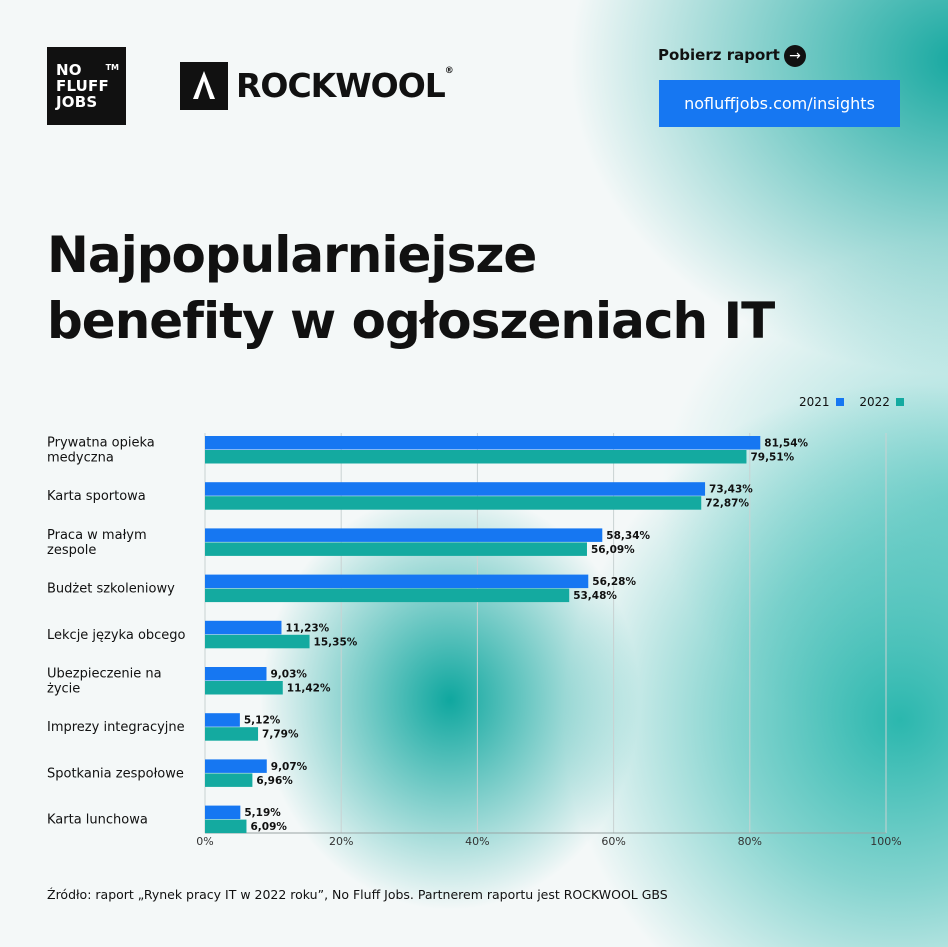  What do you see at coordinates (613, 841) in the screenshot?
I see `x-tick-label: 60%` at bounding box center [613, 841].